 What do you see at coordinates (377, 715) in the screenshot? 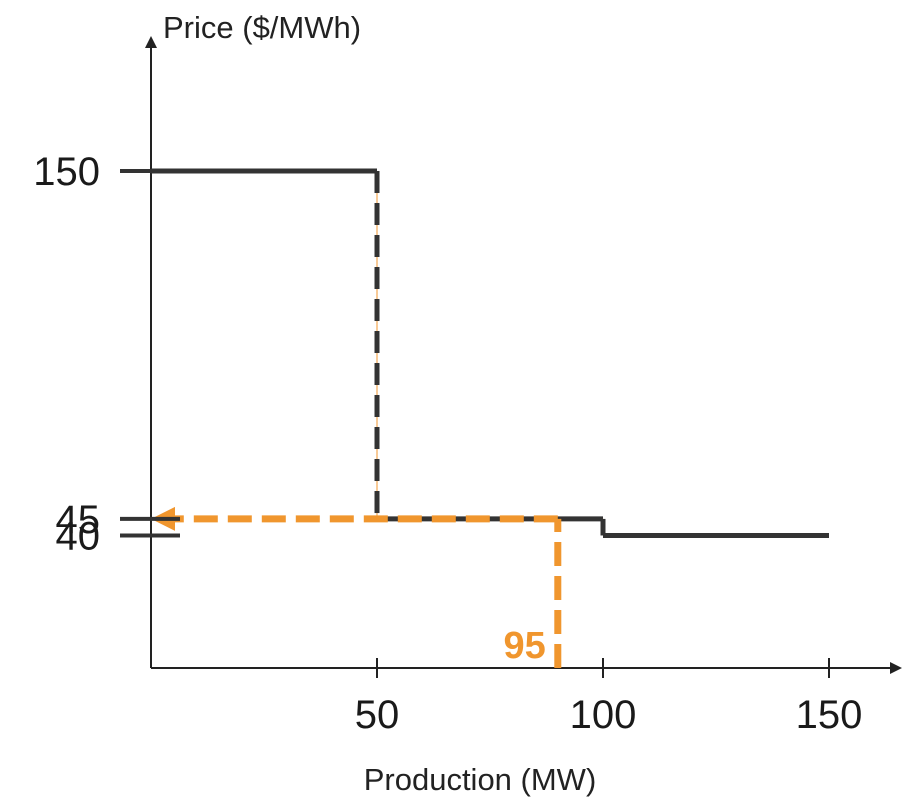
I see `x-tick-label: 50` at bounding box center [377, 715].